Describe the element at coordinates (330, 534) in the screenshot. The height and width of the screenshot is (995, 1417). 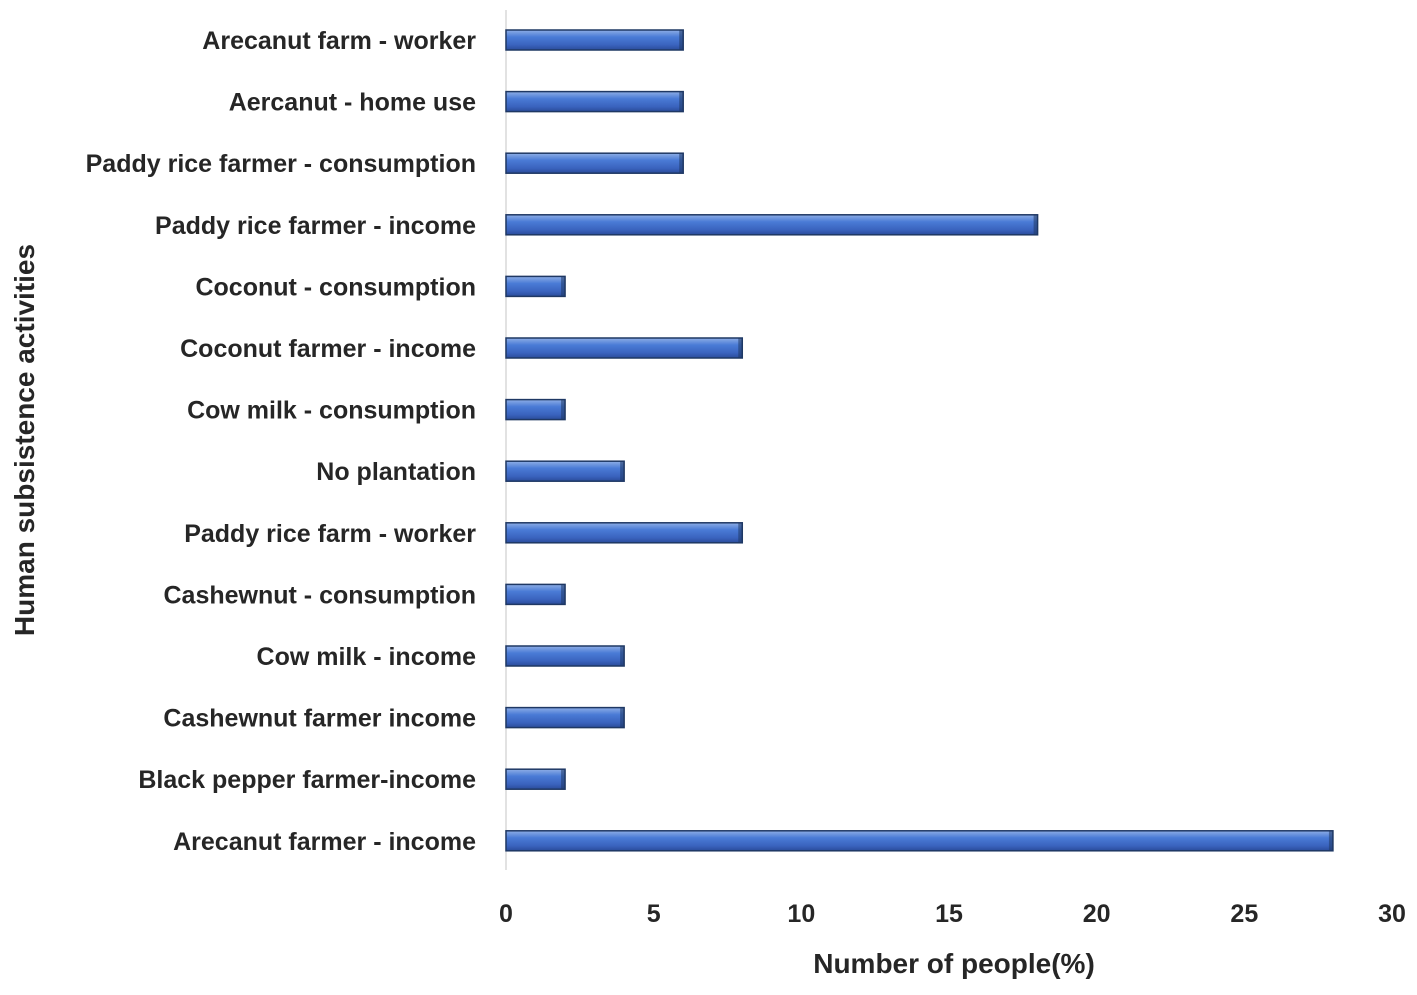
I see `category-label: Paddy rice farm - worker` at that location.